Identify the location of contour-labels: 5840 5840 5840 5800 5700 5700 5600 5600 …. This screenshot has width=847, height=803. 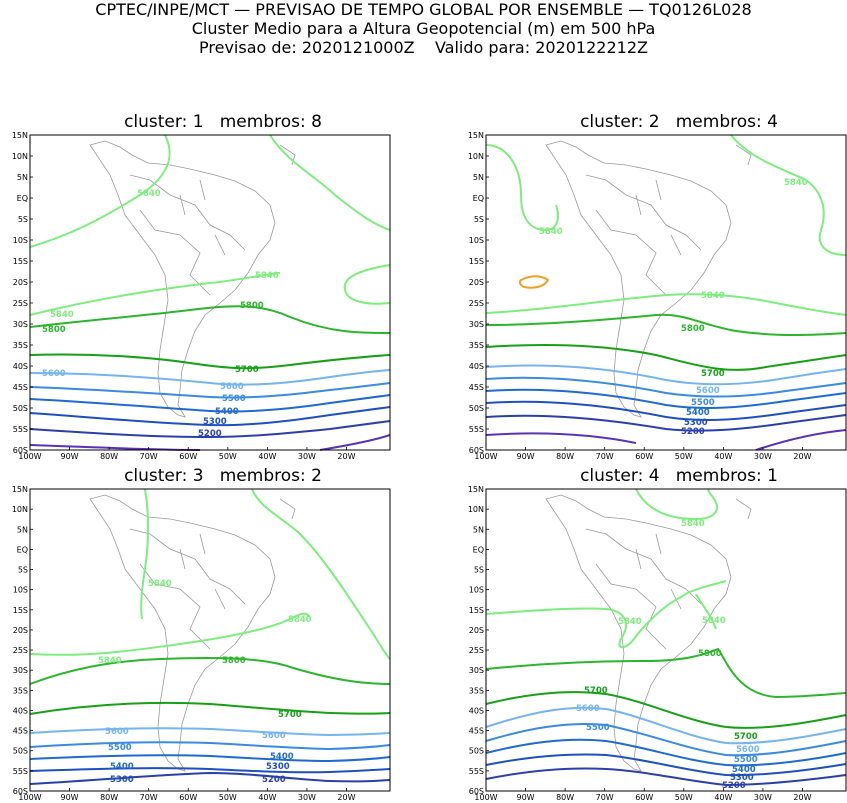
(668, 655).